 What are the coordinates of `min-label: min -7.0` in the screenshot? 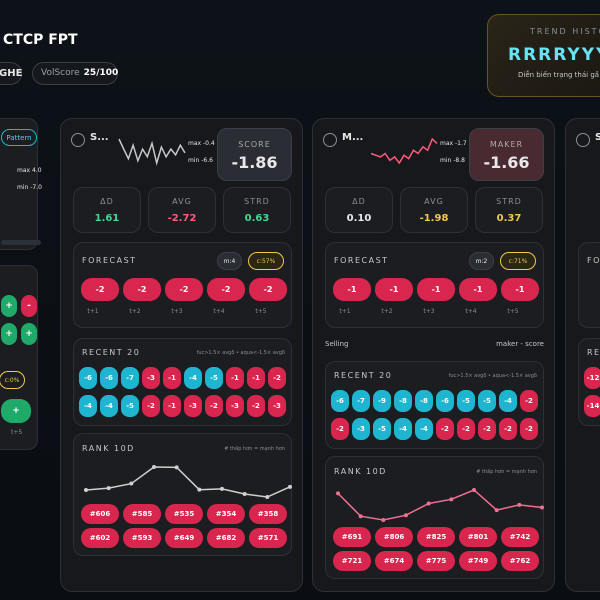 It's located at (29, 187).